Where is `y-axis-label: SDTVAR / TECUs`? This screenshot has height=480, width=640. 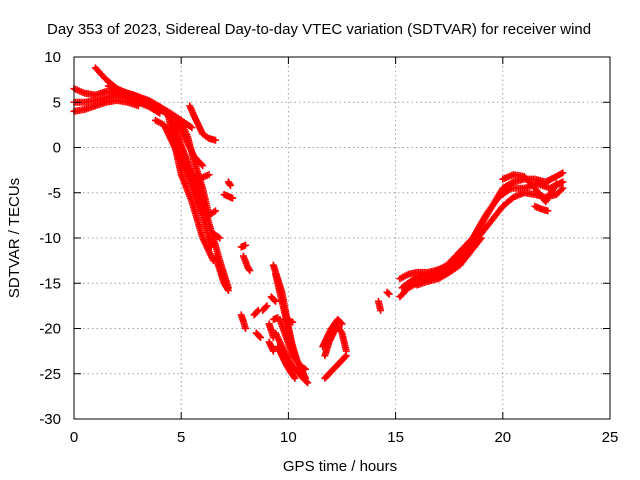 y-axis-label: SDTVAR / TECUs is located at coordinates (14, 238).